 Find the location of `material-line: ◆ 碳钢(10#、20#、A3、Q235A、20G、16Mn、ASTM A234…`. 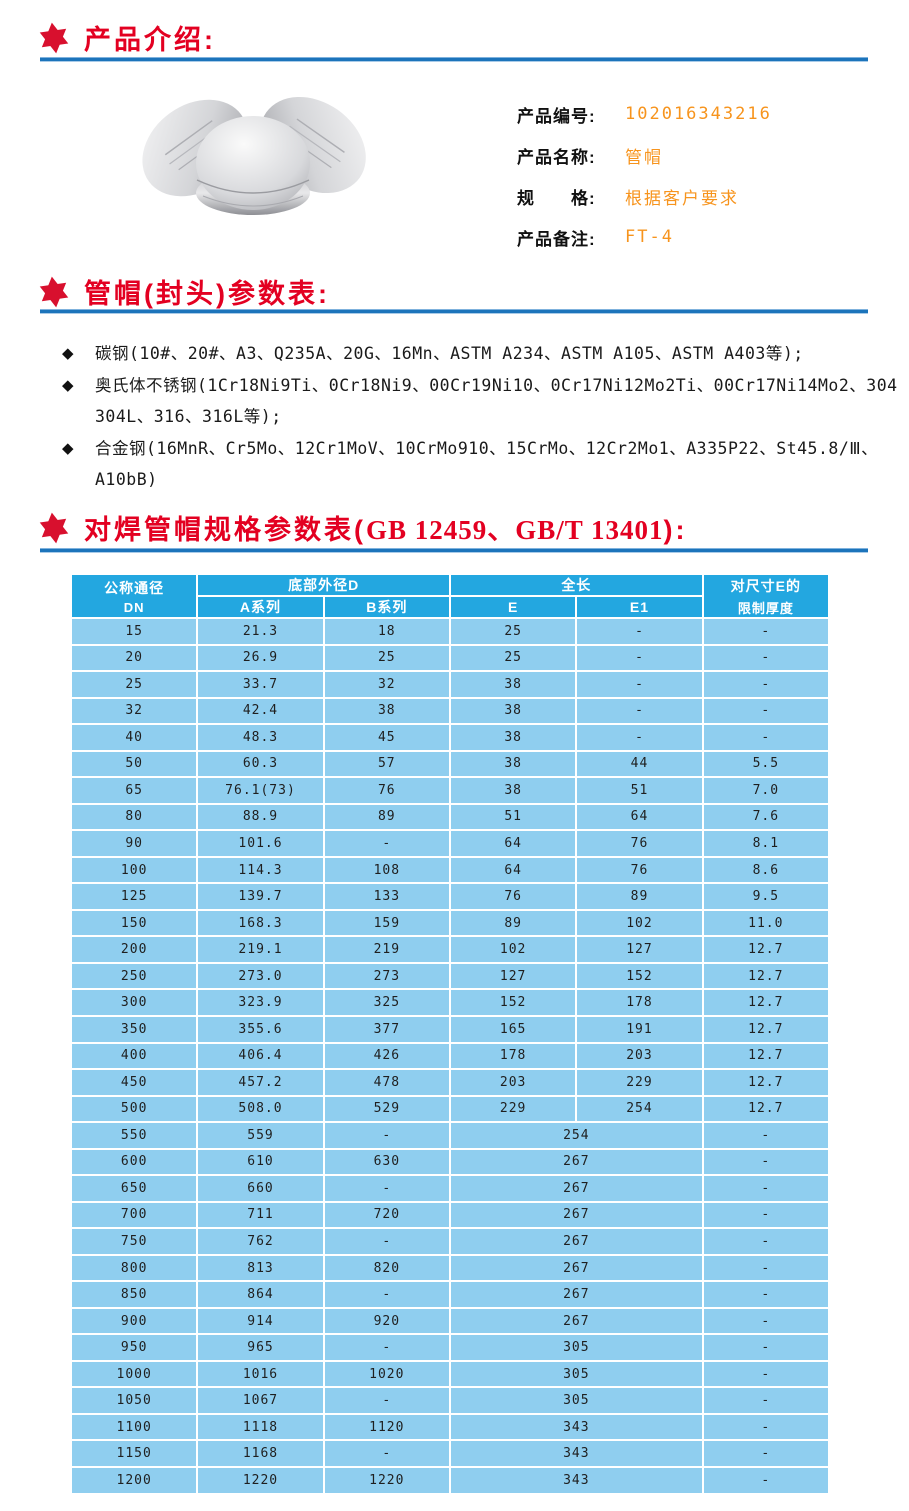

material-line: ◆ 碳钢(10#、20#、A3、Q235A、20G、16Mn、ASTM A234… is located at coordinates (455, 354).